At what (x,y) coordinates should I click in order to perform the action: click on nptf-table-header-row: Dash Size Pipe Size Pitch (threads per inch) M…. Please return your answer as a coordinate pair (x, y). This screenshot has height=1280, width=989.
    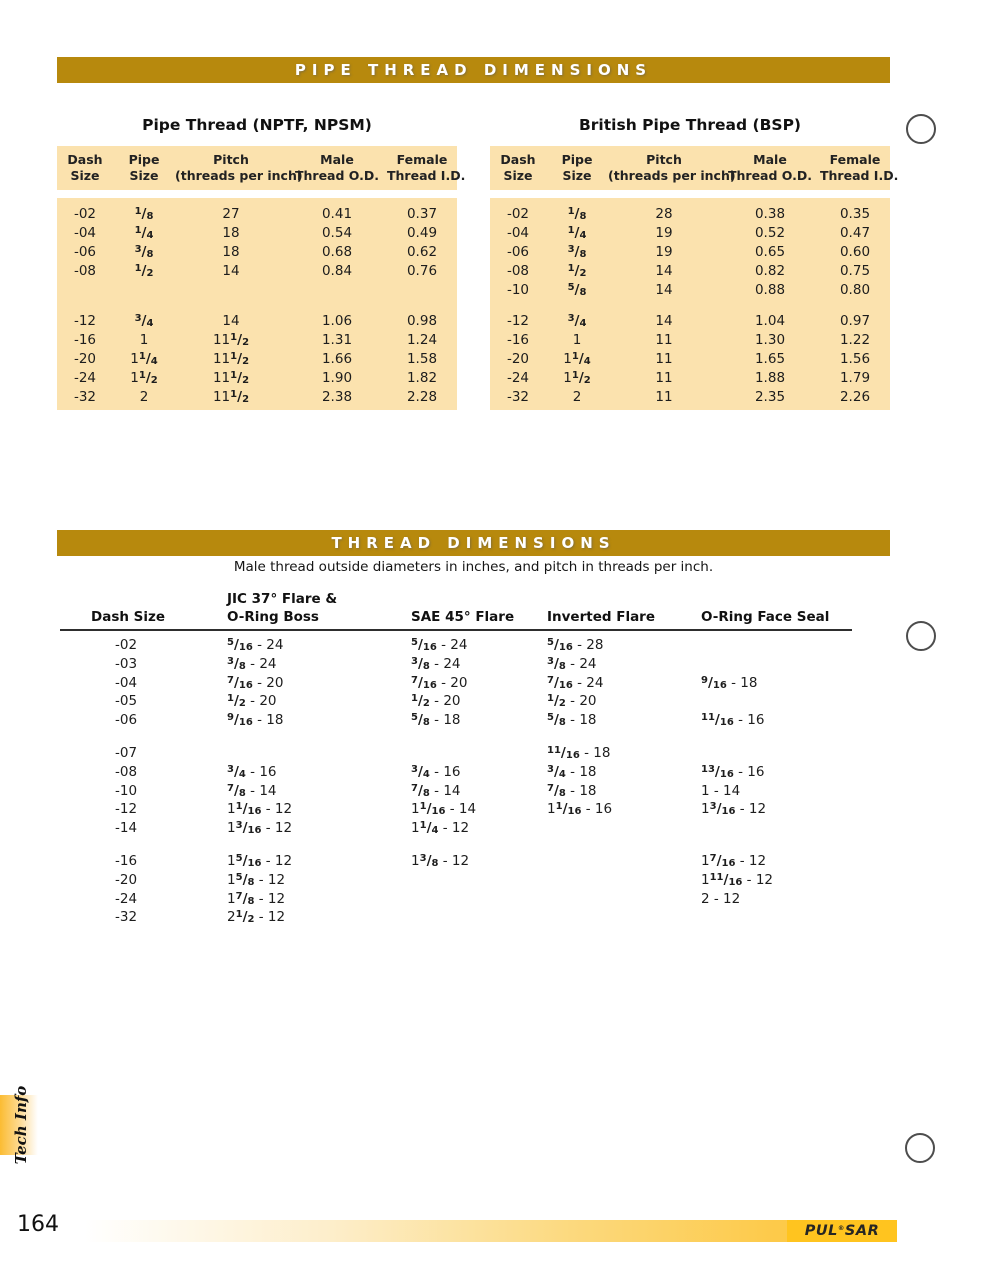
    Looking at the image, I should click on (261, 168).